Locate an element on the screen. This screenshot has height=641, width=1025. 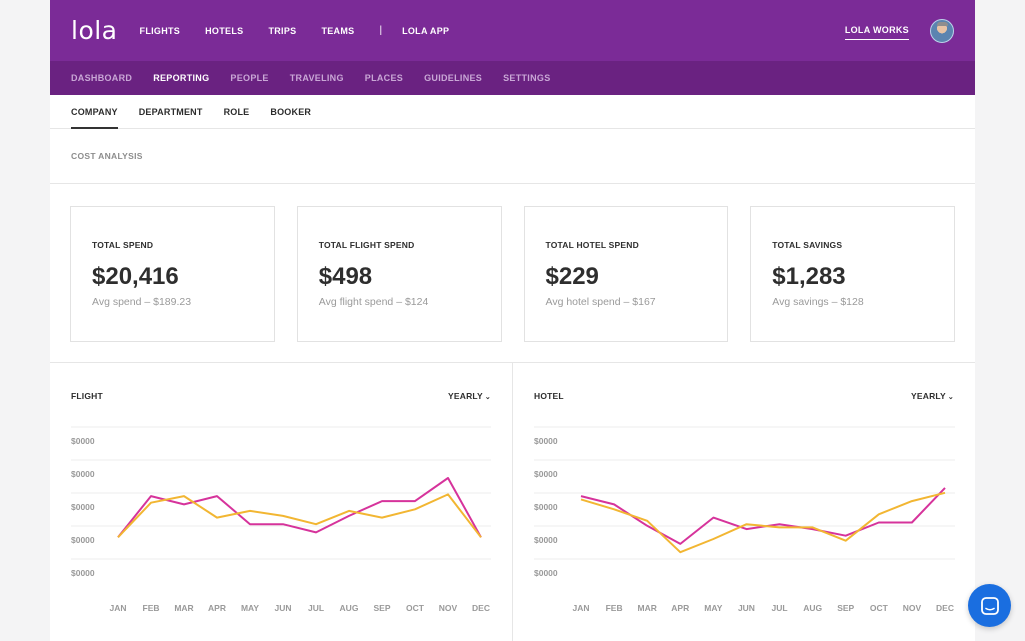
subnav-settings: SETTINGS is located at coordinates (527, 78).